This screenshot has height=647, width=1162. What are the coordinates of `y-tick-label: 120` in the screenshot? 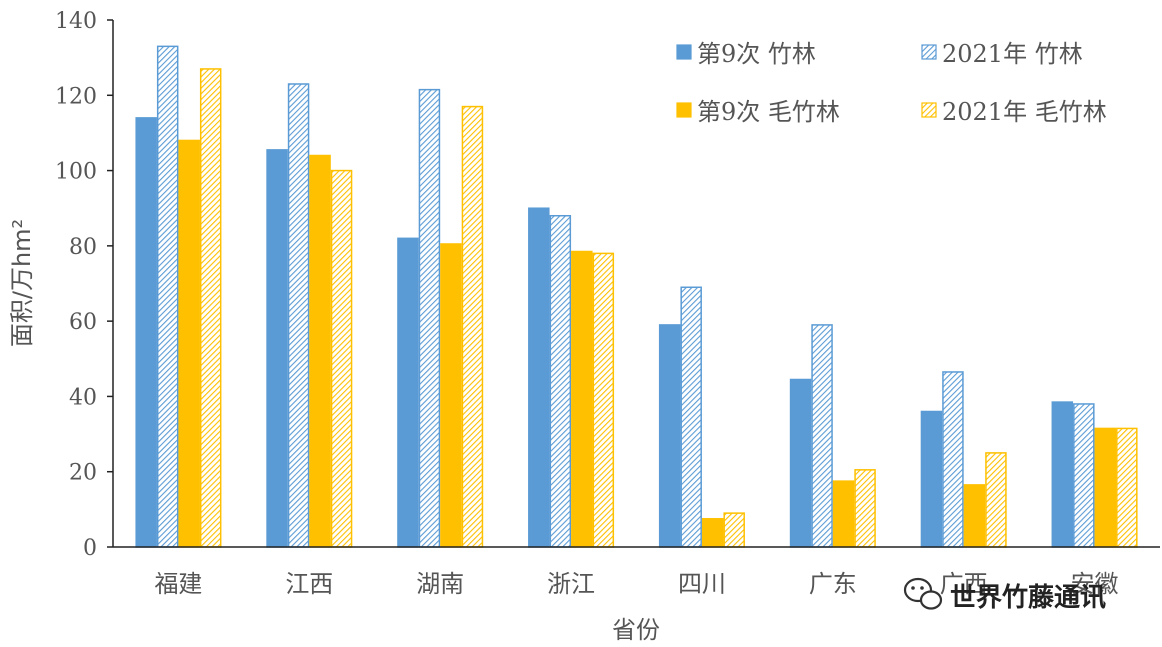 It's located at (76, 96).